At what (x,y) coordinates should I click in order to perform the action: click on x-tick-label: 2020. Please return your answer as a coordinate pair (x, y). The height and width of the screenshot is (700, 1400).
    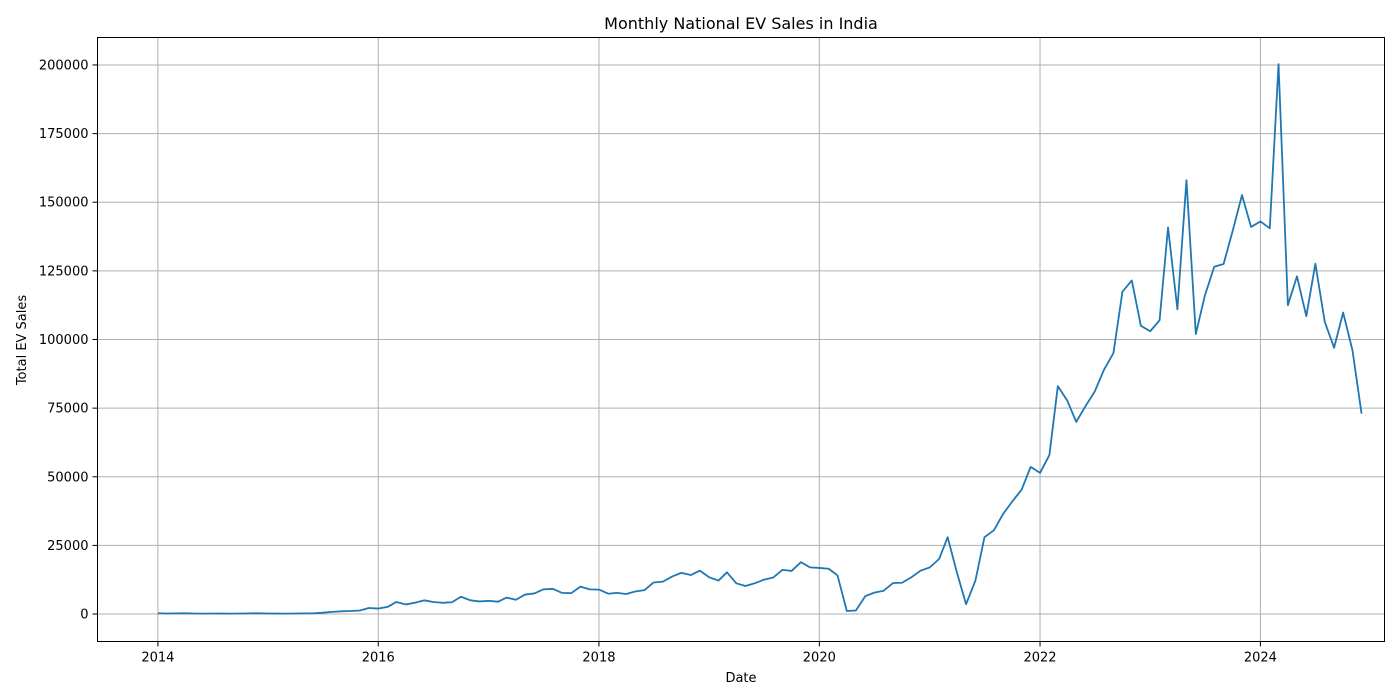
    Looking at the image, I should click on (819, 658).